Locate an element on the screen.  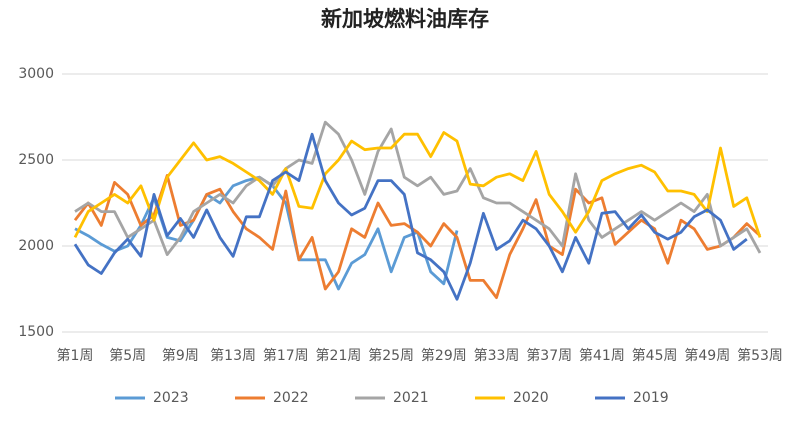
x-tick-label: 第17周 is located at coordinates (286, 355).